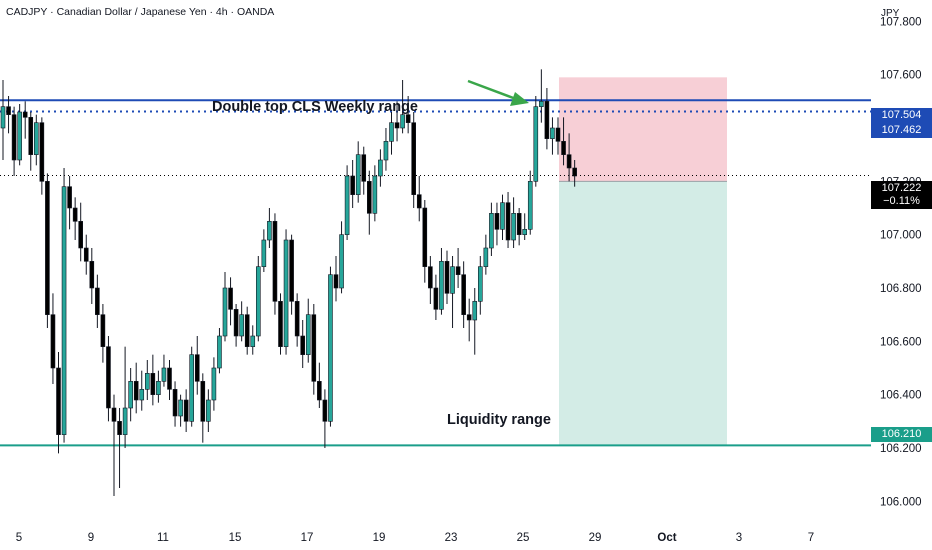 The width and height of the screenshot is (932, 550). What do you see at coordinates (315, 107) in the screenshot?
I see `double-top-label: Double top CLS Weekly range` at bounding box center [315, 107].